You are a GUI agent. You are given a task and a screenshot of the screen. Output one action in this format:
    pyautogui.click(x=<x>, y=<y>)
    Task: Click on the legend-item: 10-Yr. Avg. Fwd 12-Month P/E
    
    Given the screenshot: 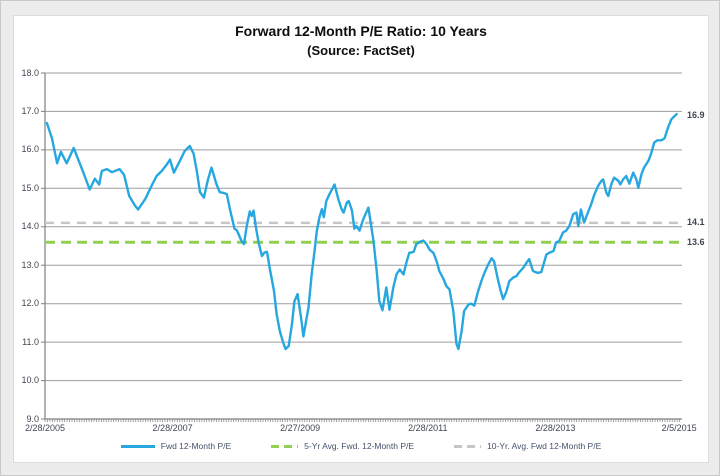 What is the action you would take?
    pyautogui.click(x=527, y=446)
    